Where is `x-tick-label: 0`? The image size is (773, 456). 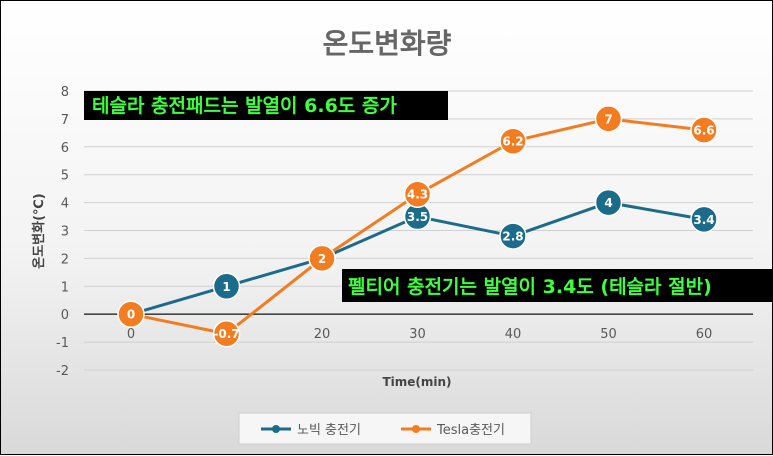 x-tick-label: 0 is located at coordinates (131, 334).